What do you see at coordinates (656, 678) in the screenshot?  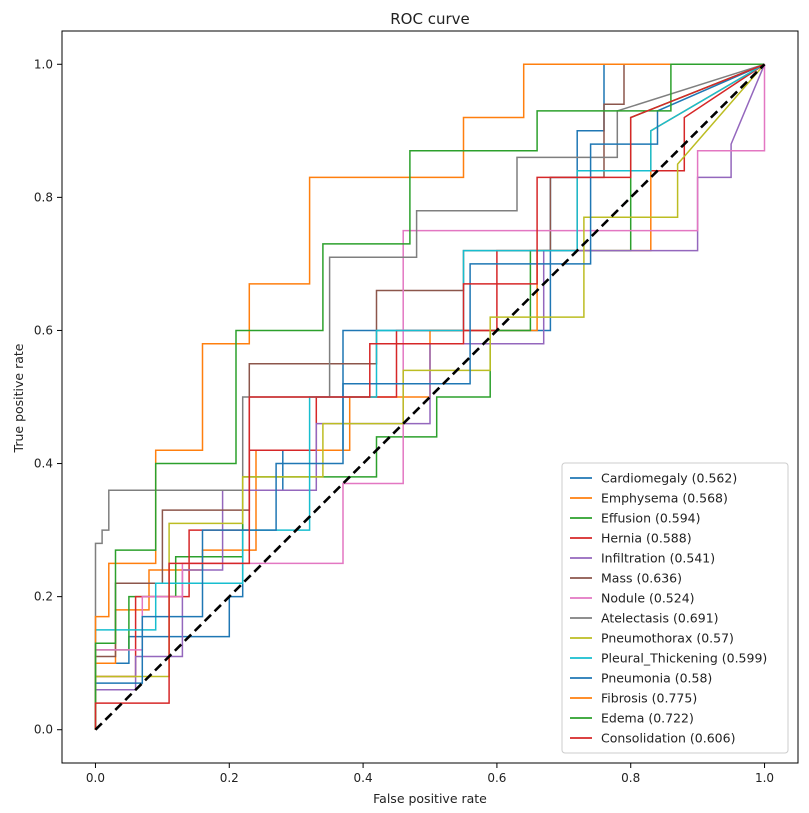 I see `legend-label: Pneumonia (0.58)` at bounding box center [656, 678].